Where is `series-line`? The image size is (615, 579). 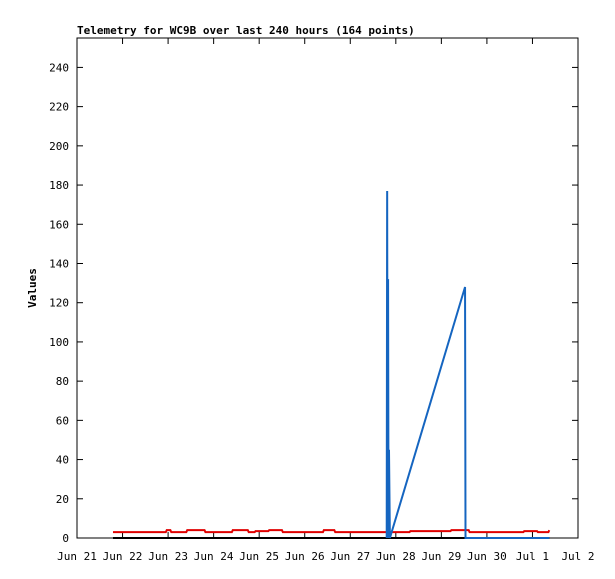 series-line is located at coordinates (331, 531).